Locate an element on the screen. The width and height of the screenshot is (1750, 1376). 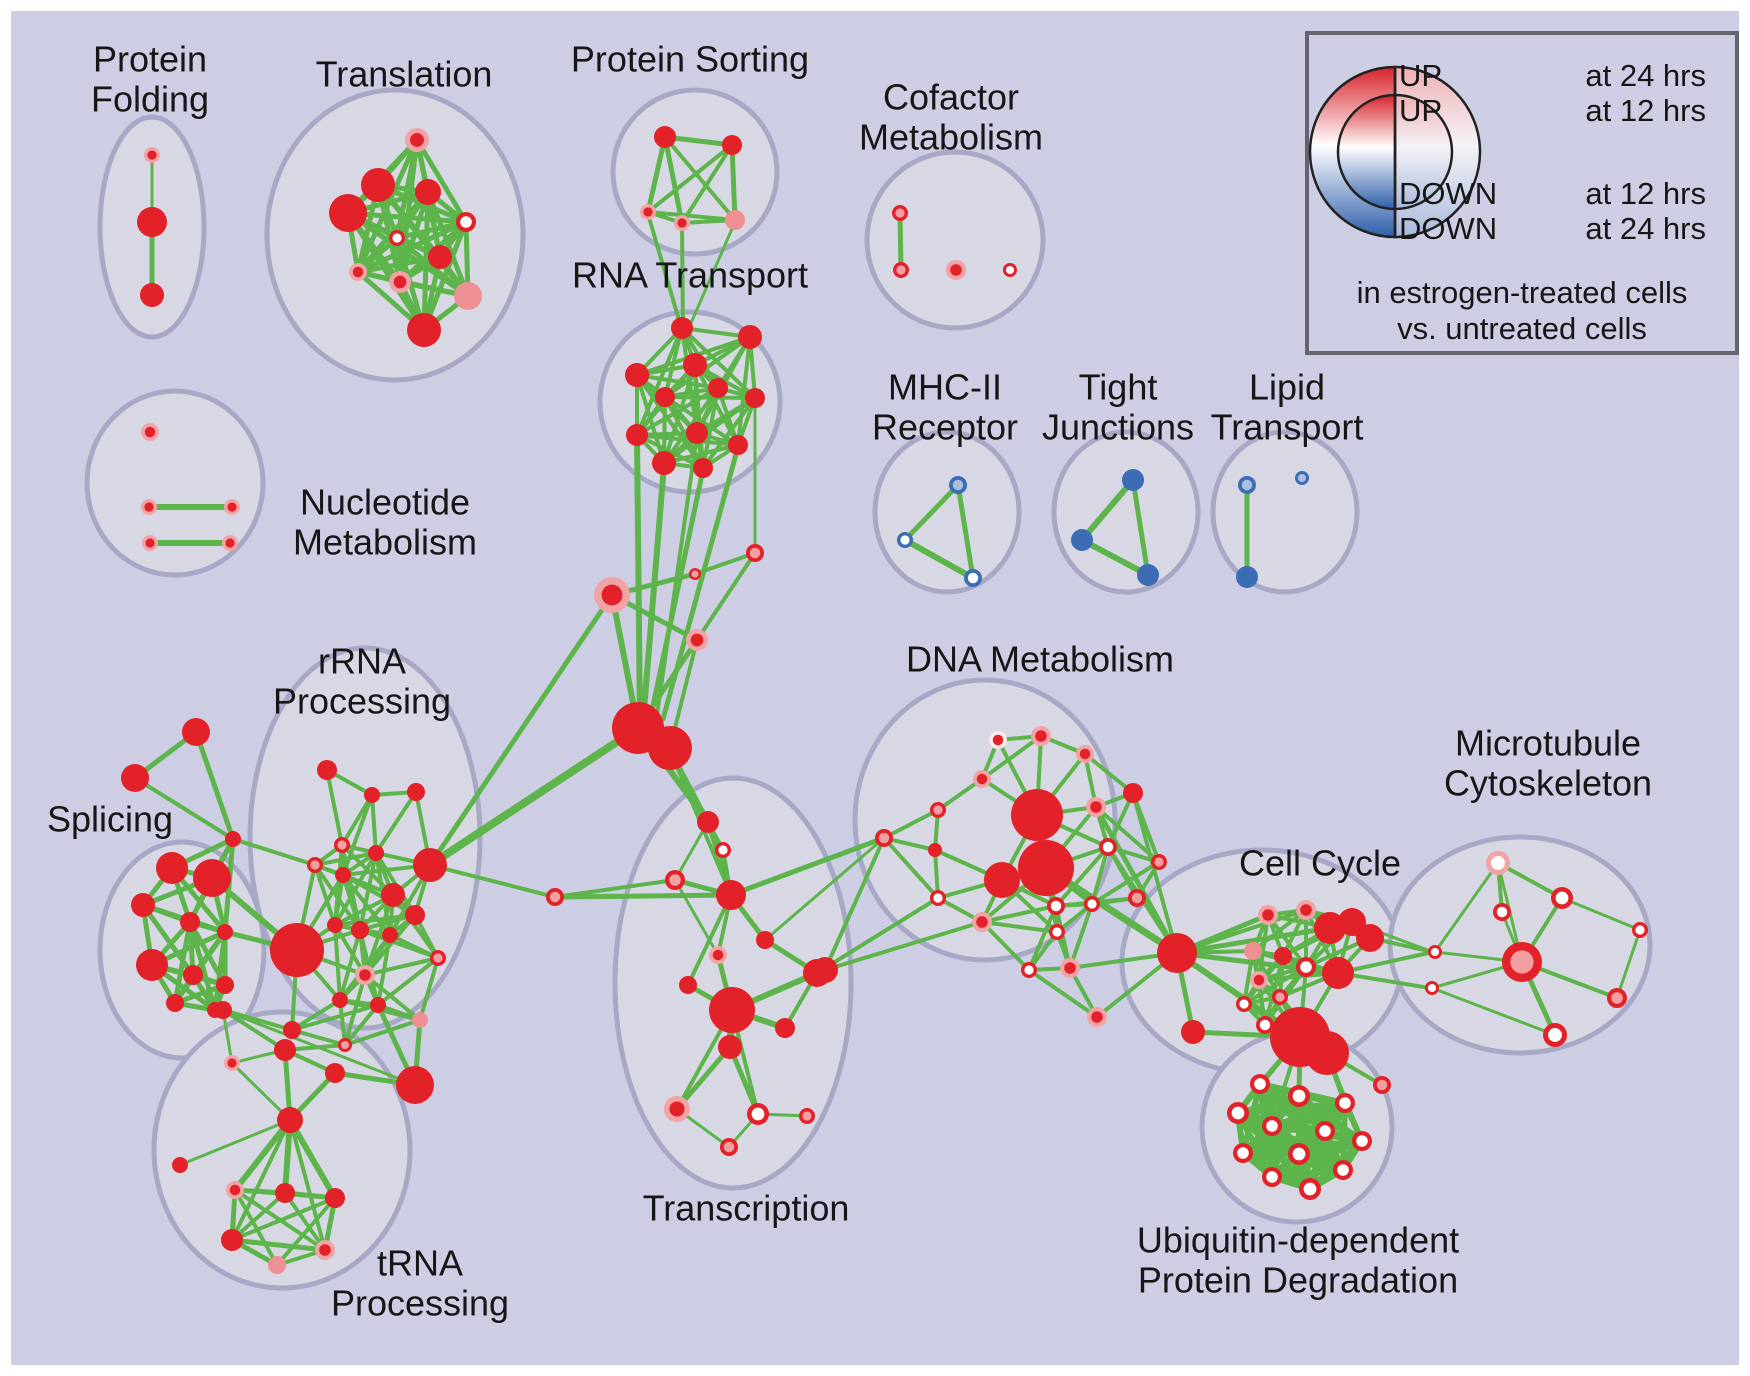
cluster-nodes-nucleotide-metabolism is located at coordinates (190, 487).